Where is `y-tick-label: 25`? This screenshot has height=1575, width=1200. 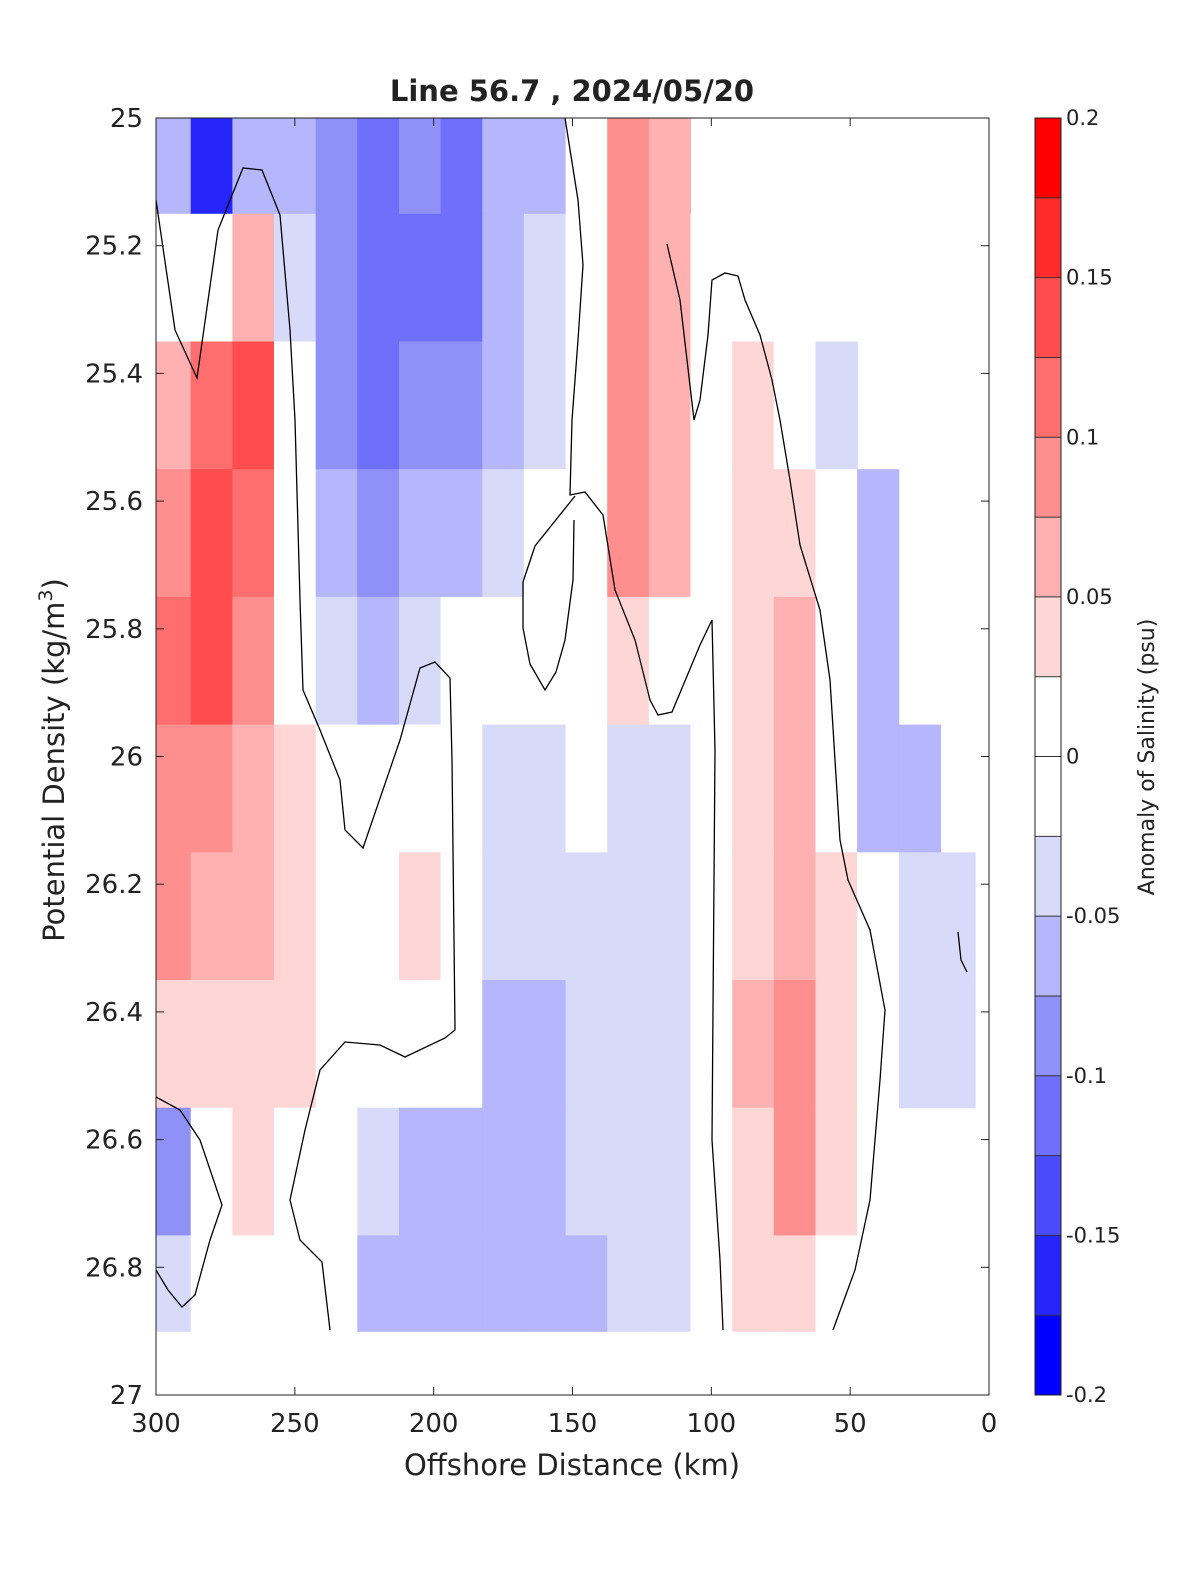 y-tick-label: 25 is located at coordinates (126, 119).